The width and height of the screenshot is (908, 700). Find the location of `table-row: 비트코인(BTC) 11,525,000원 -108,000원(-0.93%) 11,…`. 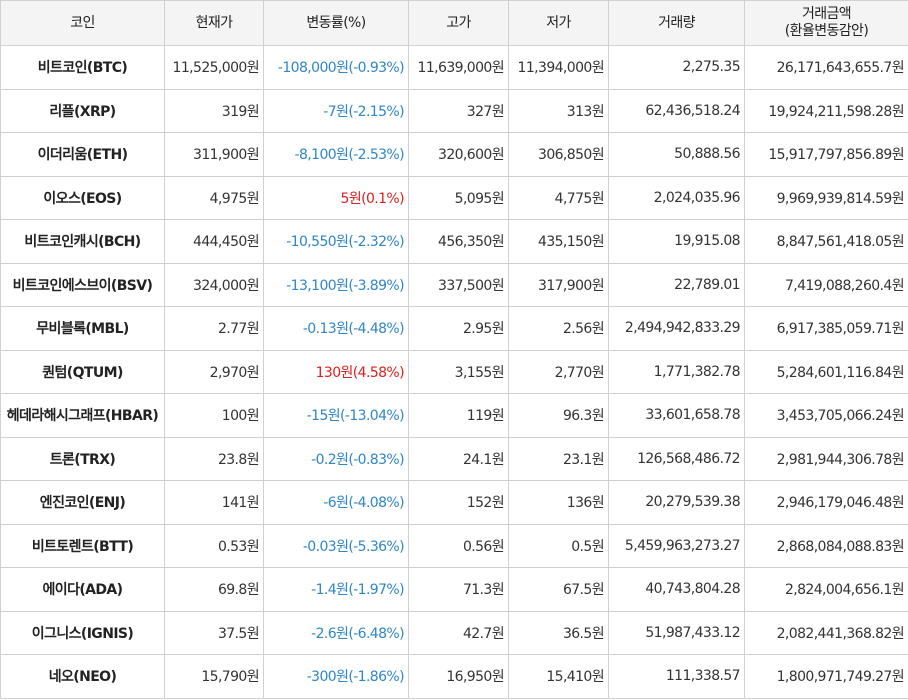

table-row: 비트코인(BTC) 11,525,000원 -108,000원(-0.93%) 11,… is located at coordinates (454, 67).